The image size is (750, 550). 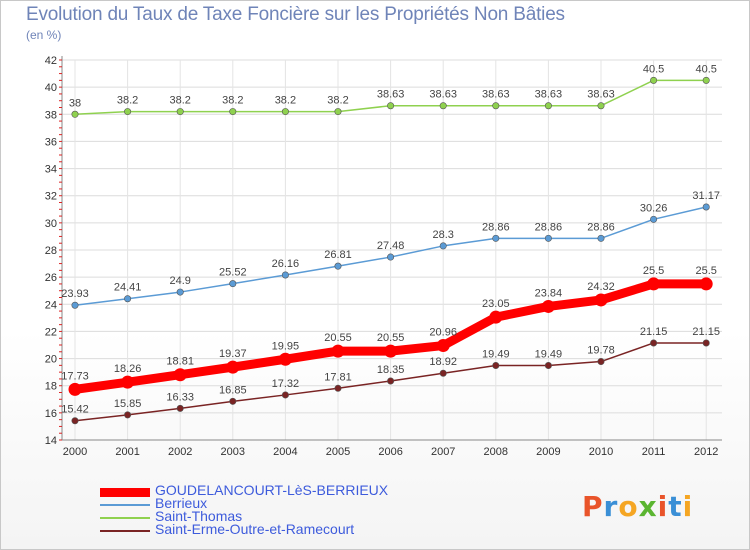 What do you see at coordinates (51, 305) in the screenshot?
I see `y-tick-label: 24` at bounding box center [51, 305].